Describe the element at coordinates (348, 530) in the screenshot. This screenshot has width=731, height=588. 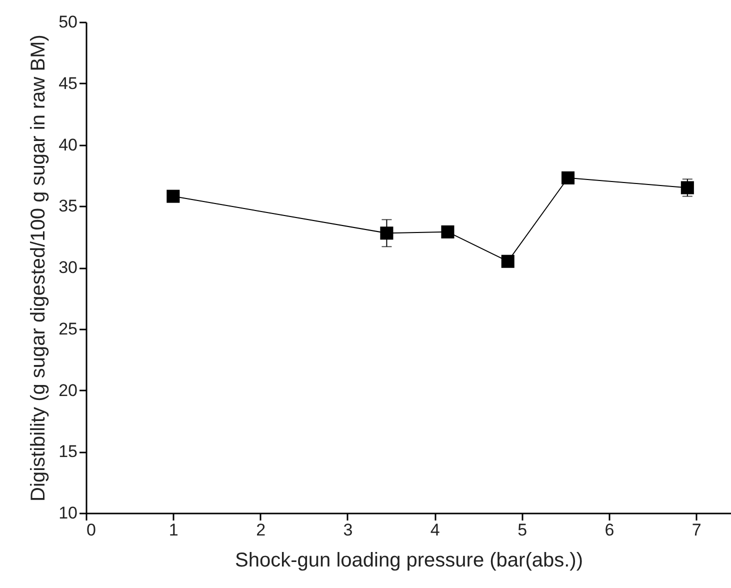
I see `x-tick-label: 3` at that location.